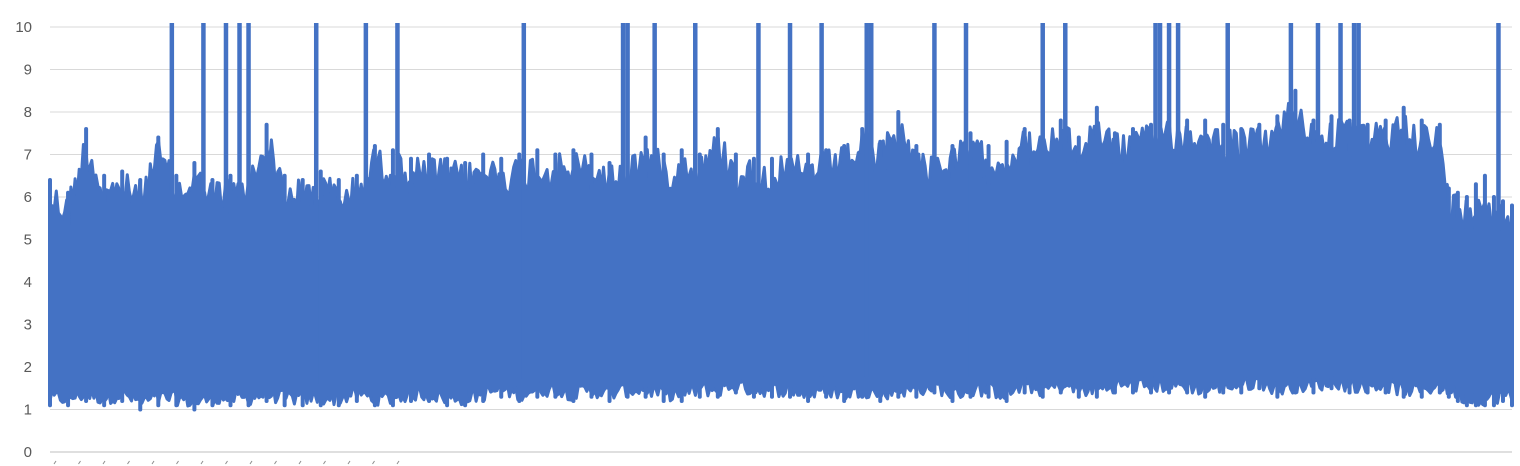 This screenshot has width=1520, height=466. I want to click on y-tick-label: 8, so click(28, 112).